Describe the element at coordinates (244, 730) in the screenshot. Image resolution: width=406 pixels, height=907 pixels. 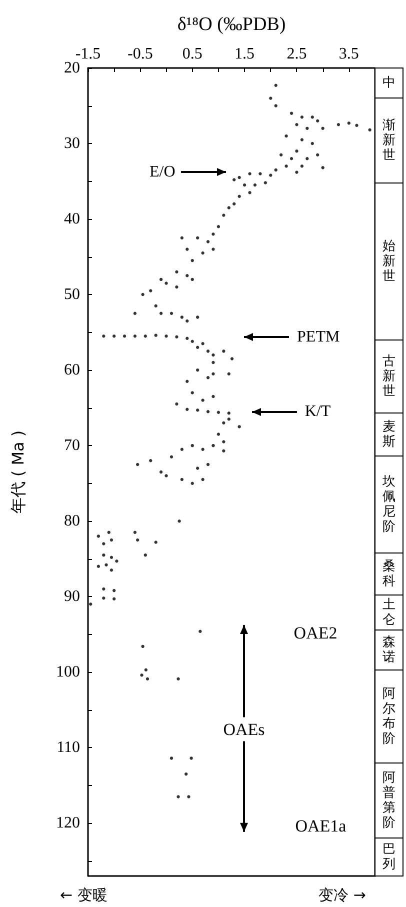
I see `annotation: OAEs` at that location.